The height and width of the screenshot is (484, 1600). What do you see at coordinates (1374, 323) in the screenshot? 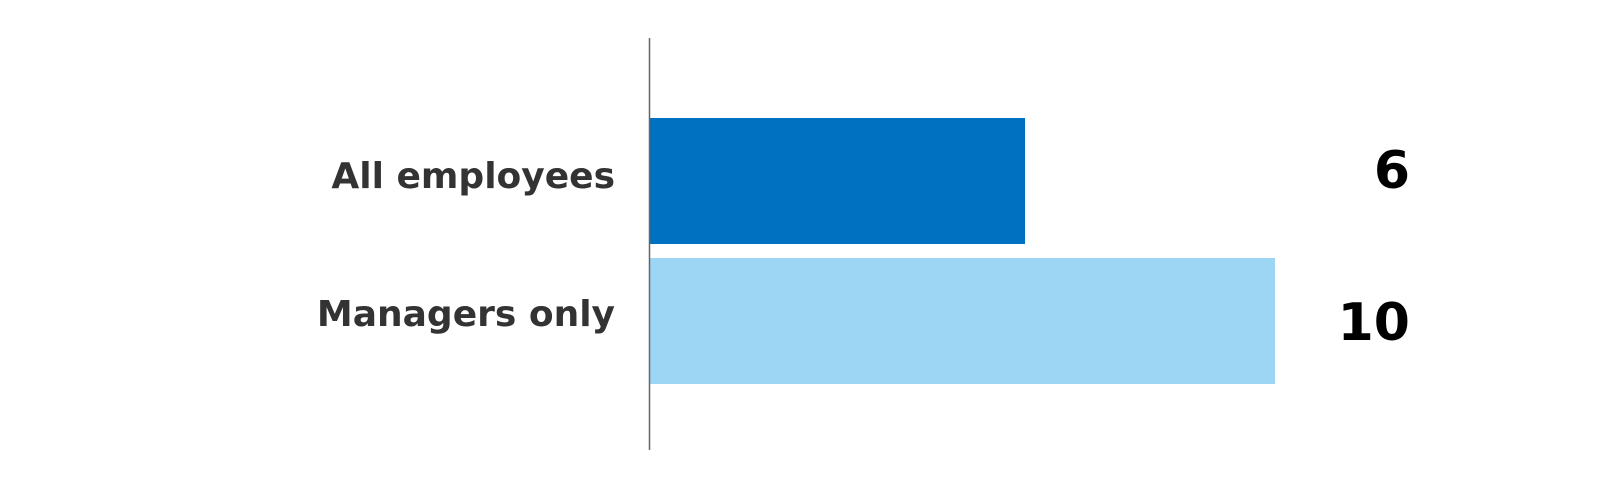
I see `value-label-1: 10` at bounding box center [1374, 323].